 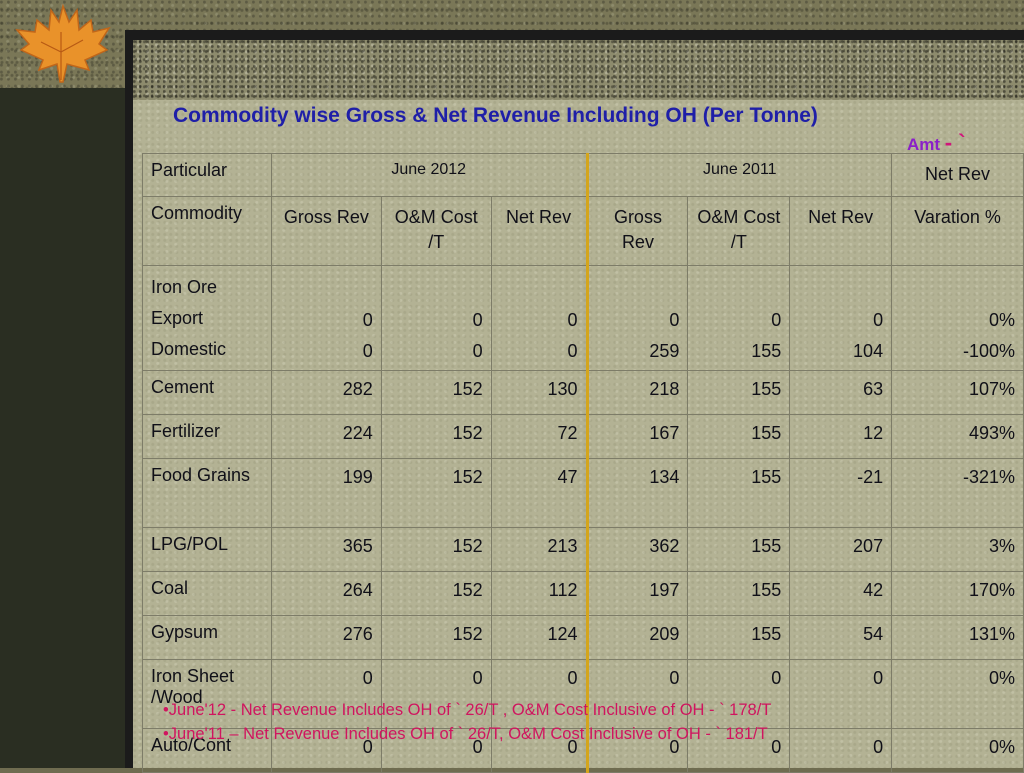 I want to click on table-row: LPG/POL 365 152 213 362 155 207 3%, so click(x=583, y=549).